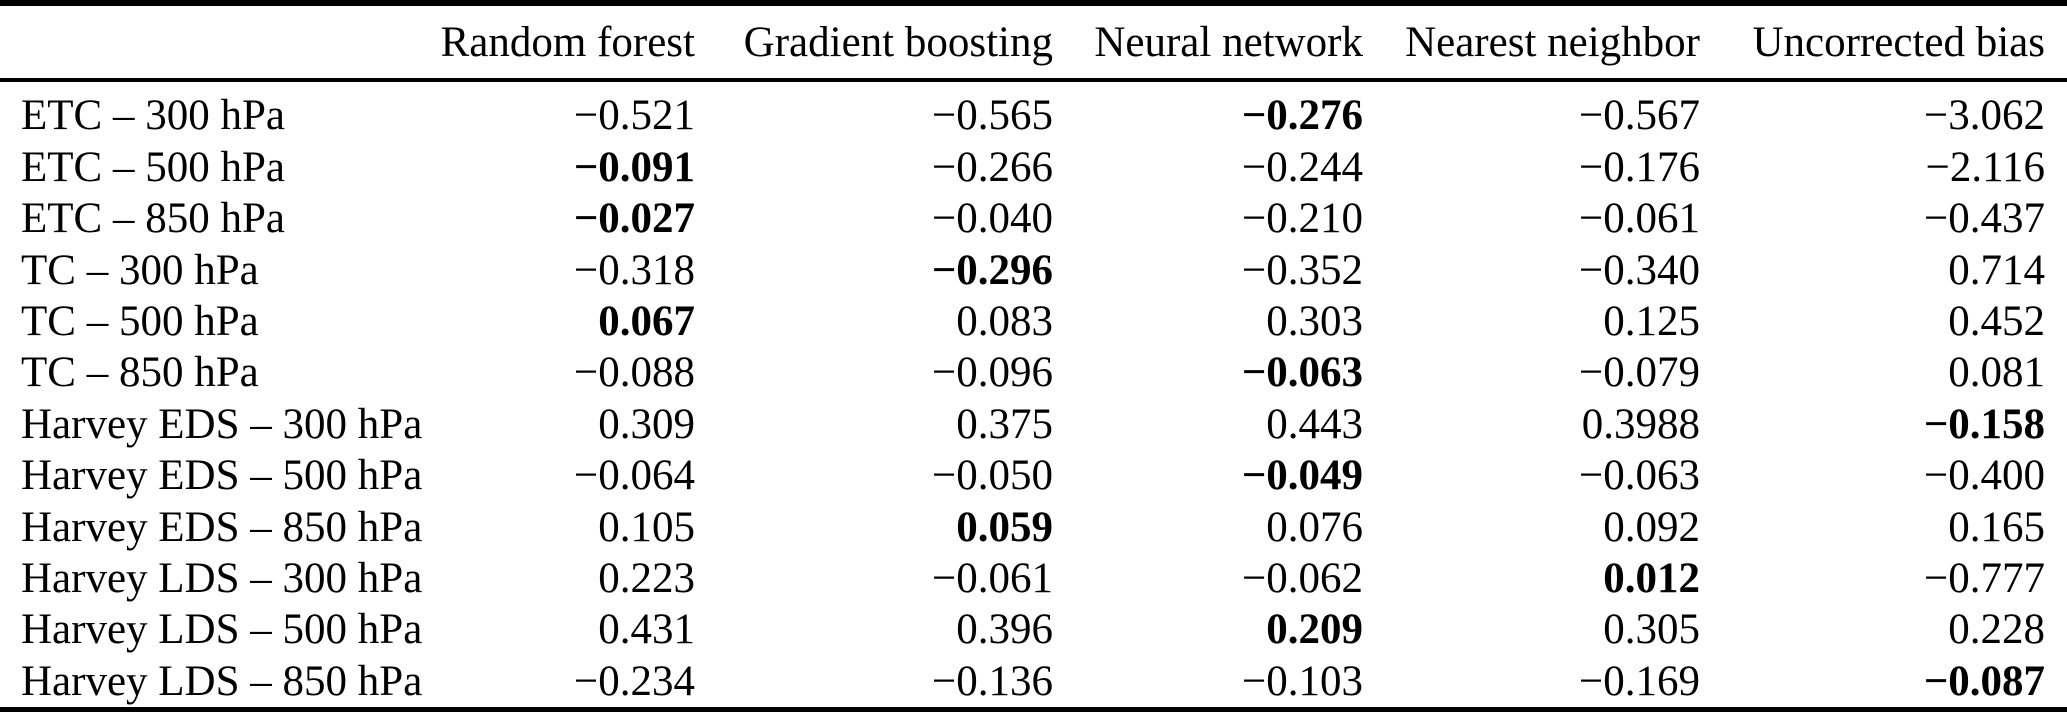  Describe the element at coordinates (646, 424) in the screenshot. I see `cell-value: 0.309` at that location.